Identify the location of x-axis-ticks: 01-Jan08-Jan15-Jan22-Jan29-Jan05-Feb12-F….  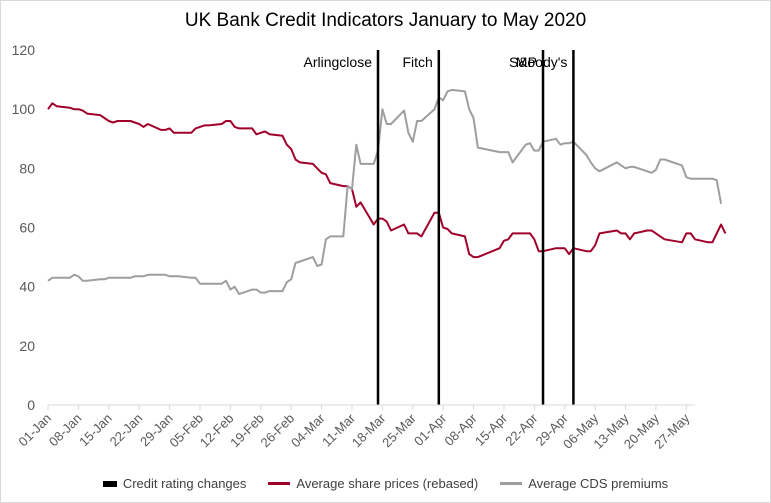
(354, 428).